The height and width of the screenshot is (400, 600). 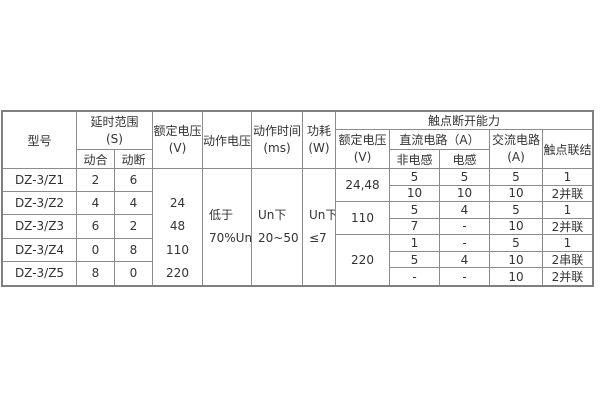 I want to click on operate-voltage-line: 70%Un, so click(x=230, y=238).